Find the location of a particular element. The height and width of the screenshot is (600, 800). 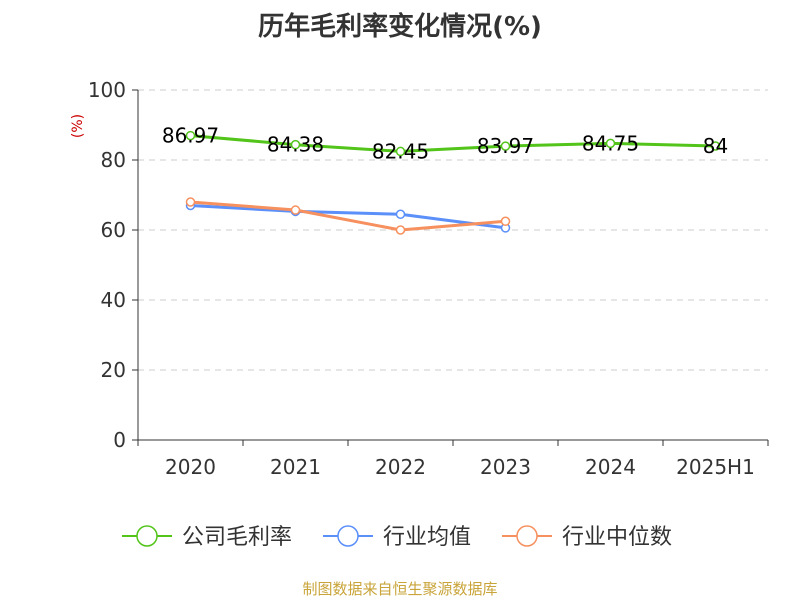

legend-label: 行业均值 is located at coordinates (427, 537).